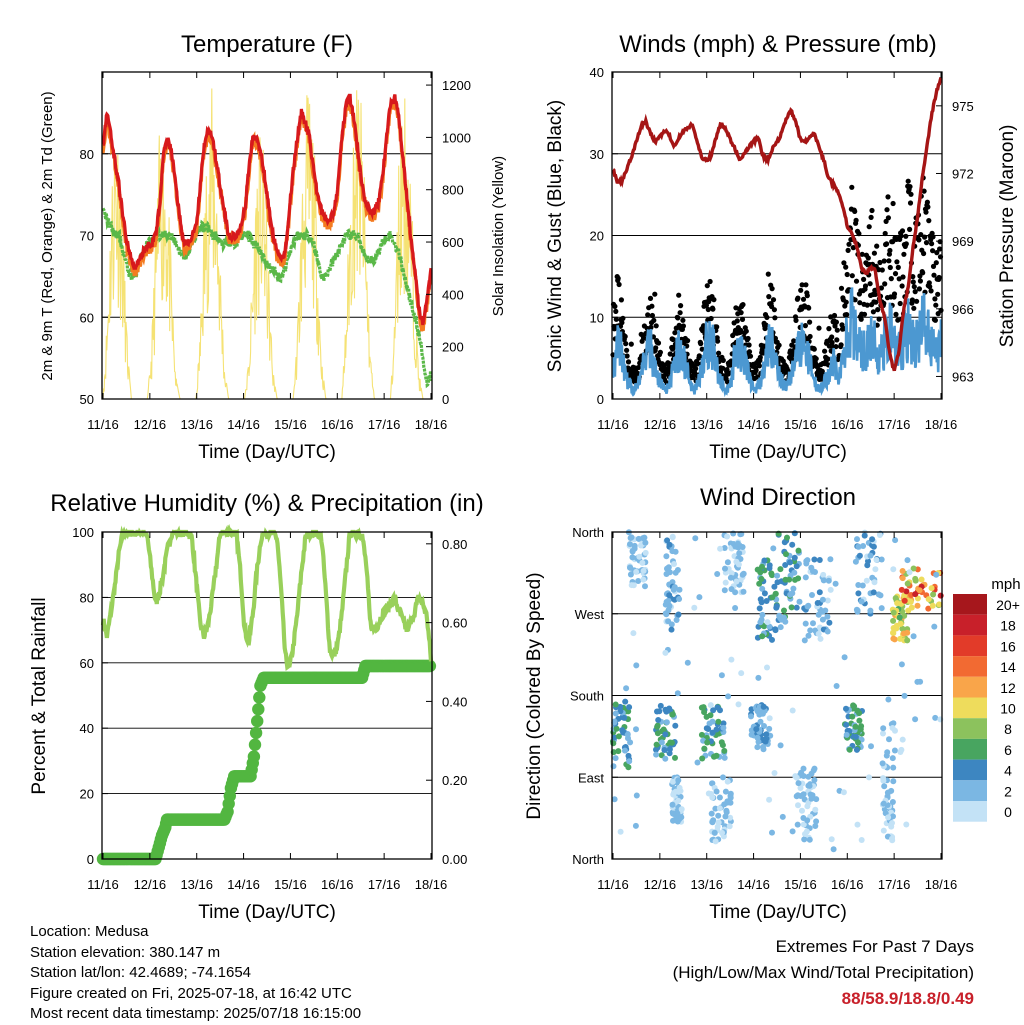  What do you see at coordinates (290, 424) in the screenshot?
I see `x-tick-label: 15/16` at bounding box center [290, 424].